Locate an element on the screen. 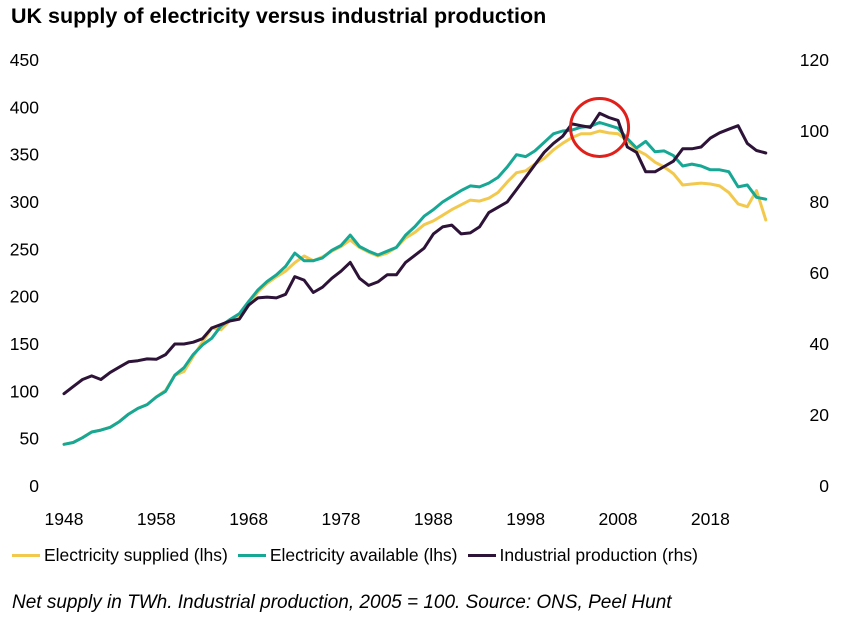 Image resolution: width=866 pixels, height=624 pixels. x-tick-label: 1978 is located at coordinates (341, 519).